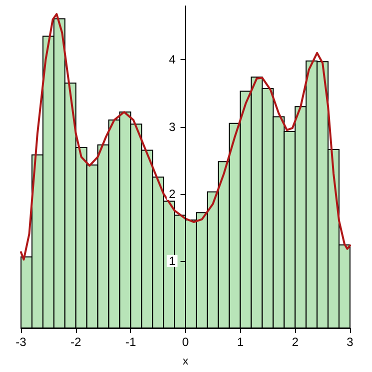  I want to click on x-tick-label: 2, so click(295, 342).